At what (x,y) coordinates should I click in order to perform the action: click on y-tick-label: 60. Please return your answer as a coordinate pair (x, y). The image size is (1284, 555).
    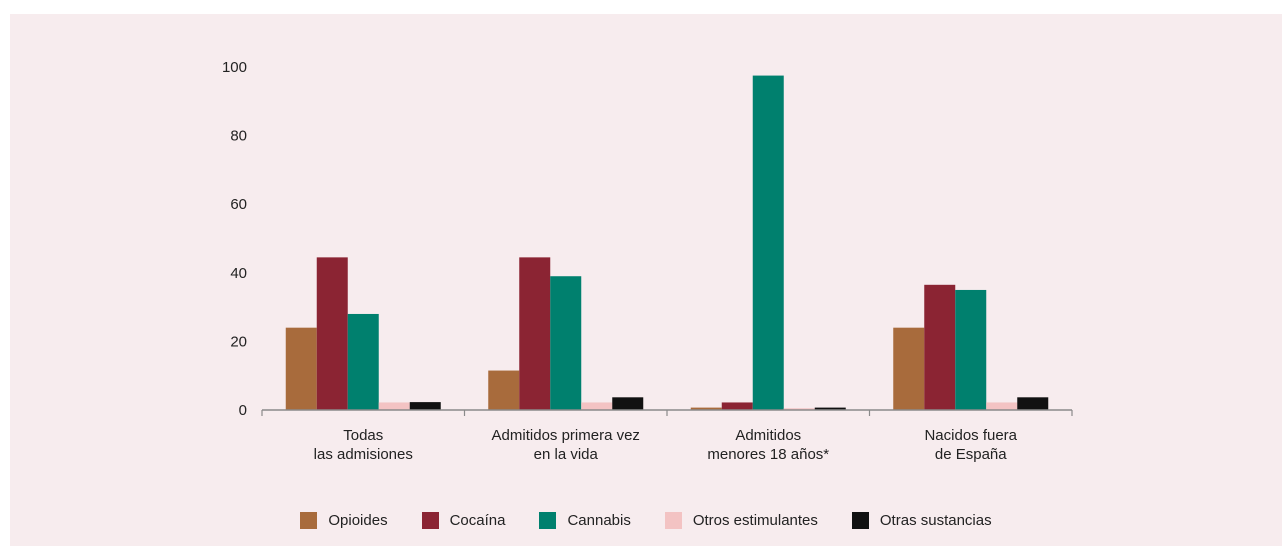
    Looking at the image, I should click on (238, 204).